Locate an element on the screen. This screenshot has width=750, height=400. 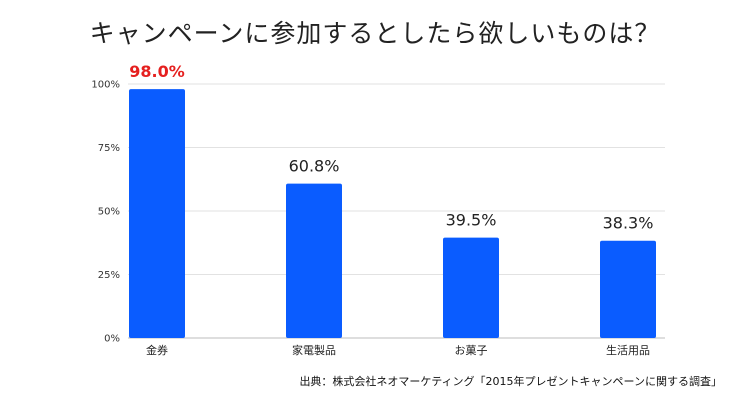
x-tick-label: 生活用品 is located at coordinates (628, 350).